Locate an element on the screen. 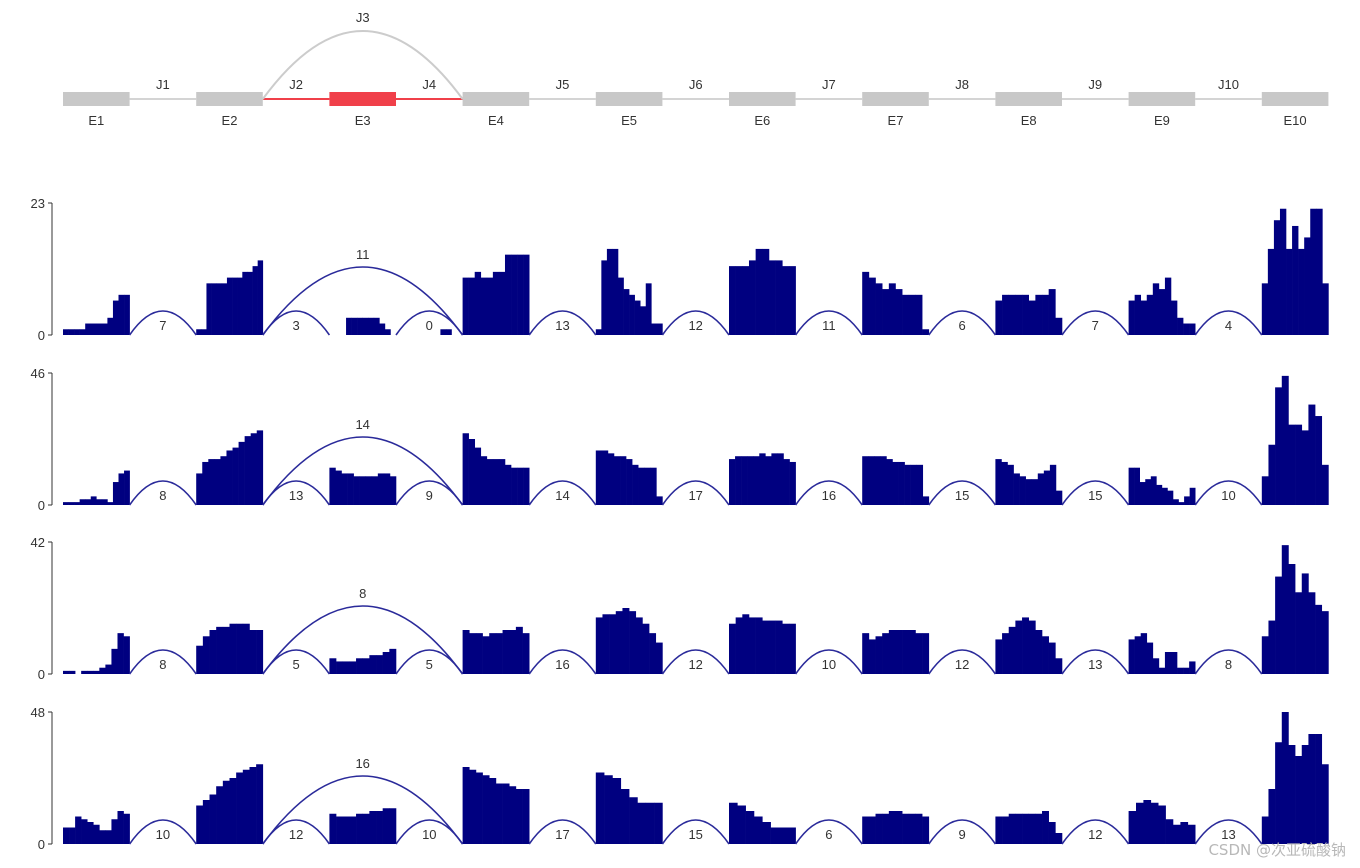  junction-count-label: 7 is located at coordinates (1095, 325).